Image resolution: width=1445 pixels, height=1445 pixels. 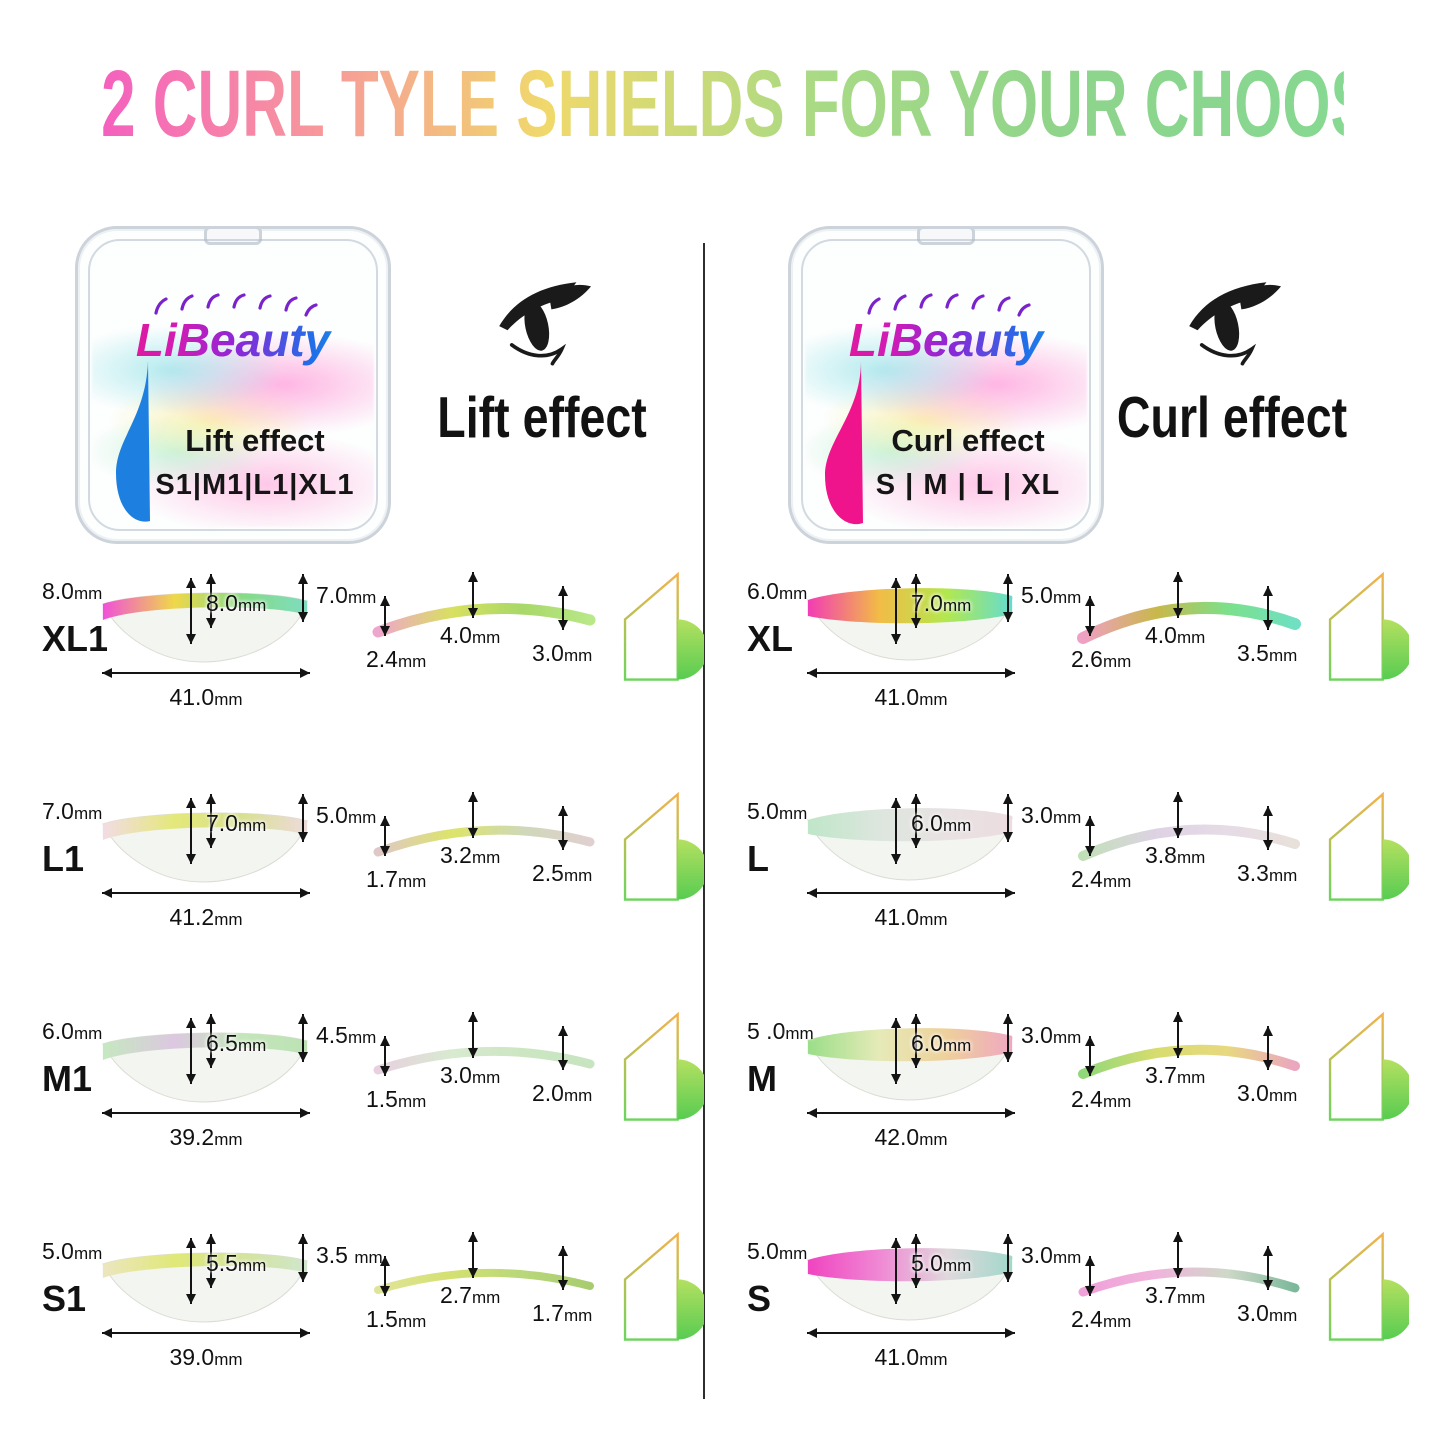 I want to click on right-height-label: 7.0mm, so click(x=346, y=595).